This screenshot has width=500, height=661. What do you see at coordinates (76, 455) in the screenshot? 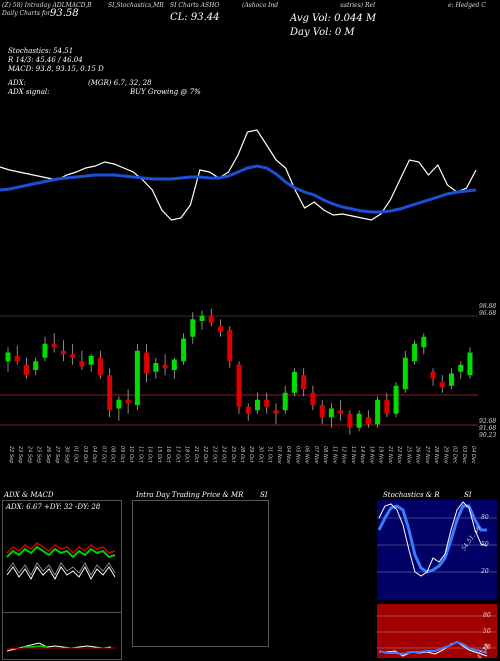
I see `date-tick-label: 01 Oct` at bounding box center [76, 455].